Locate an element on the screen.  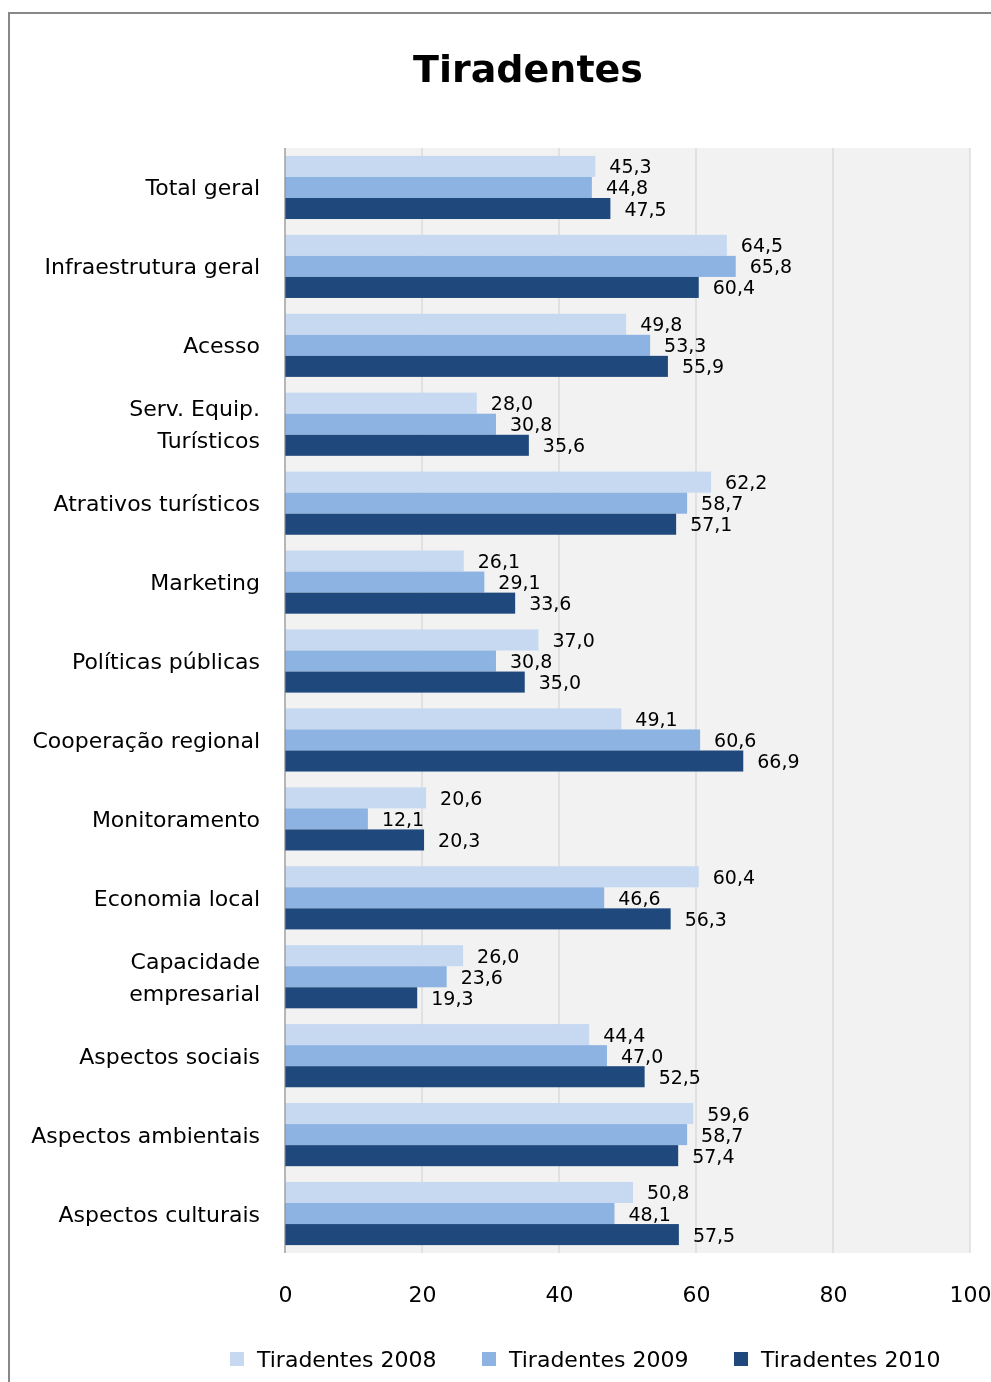
data-label: 20,6 is located at coordinates (461, 797).